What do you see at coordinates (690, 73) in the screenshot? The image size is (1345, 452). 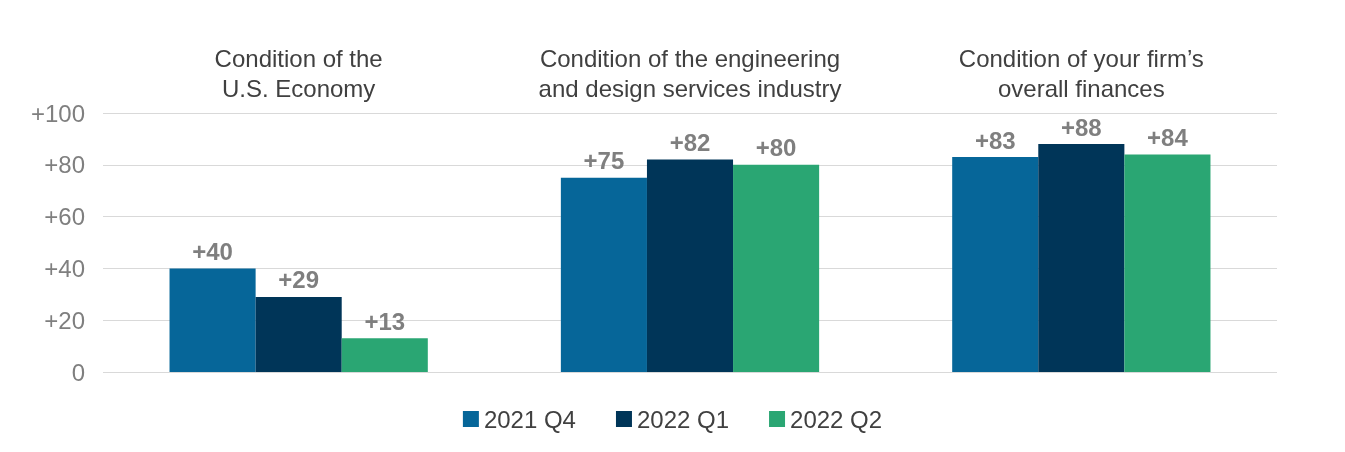 I see `x-tick-label: Condition of the engineering and design services industry` at bounding box center [690, 73].